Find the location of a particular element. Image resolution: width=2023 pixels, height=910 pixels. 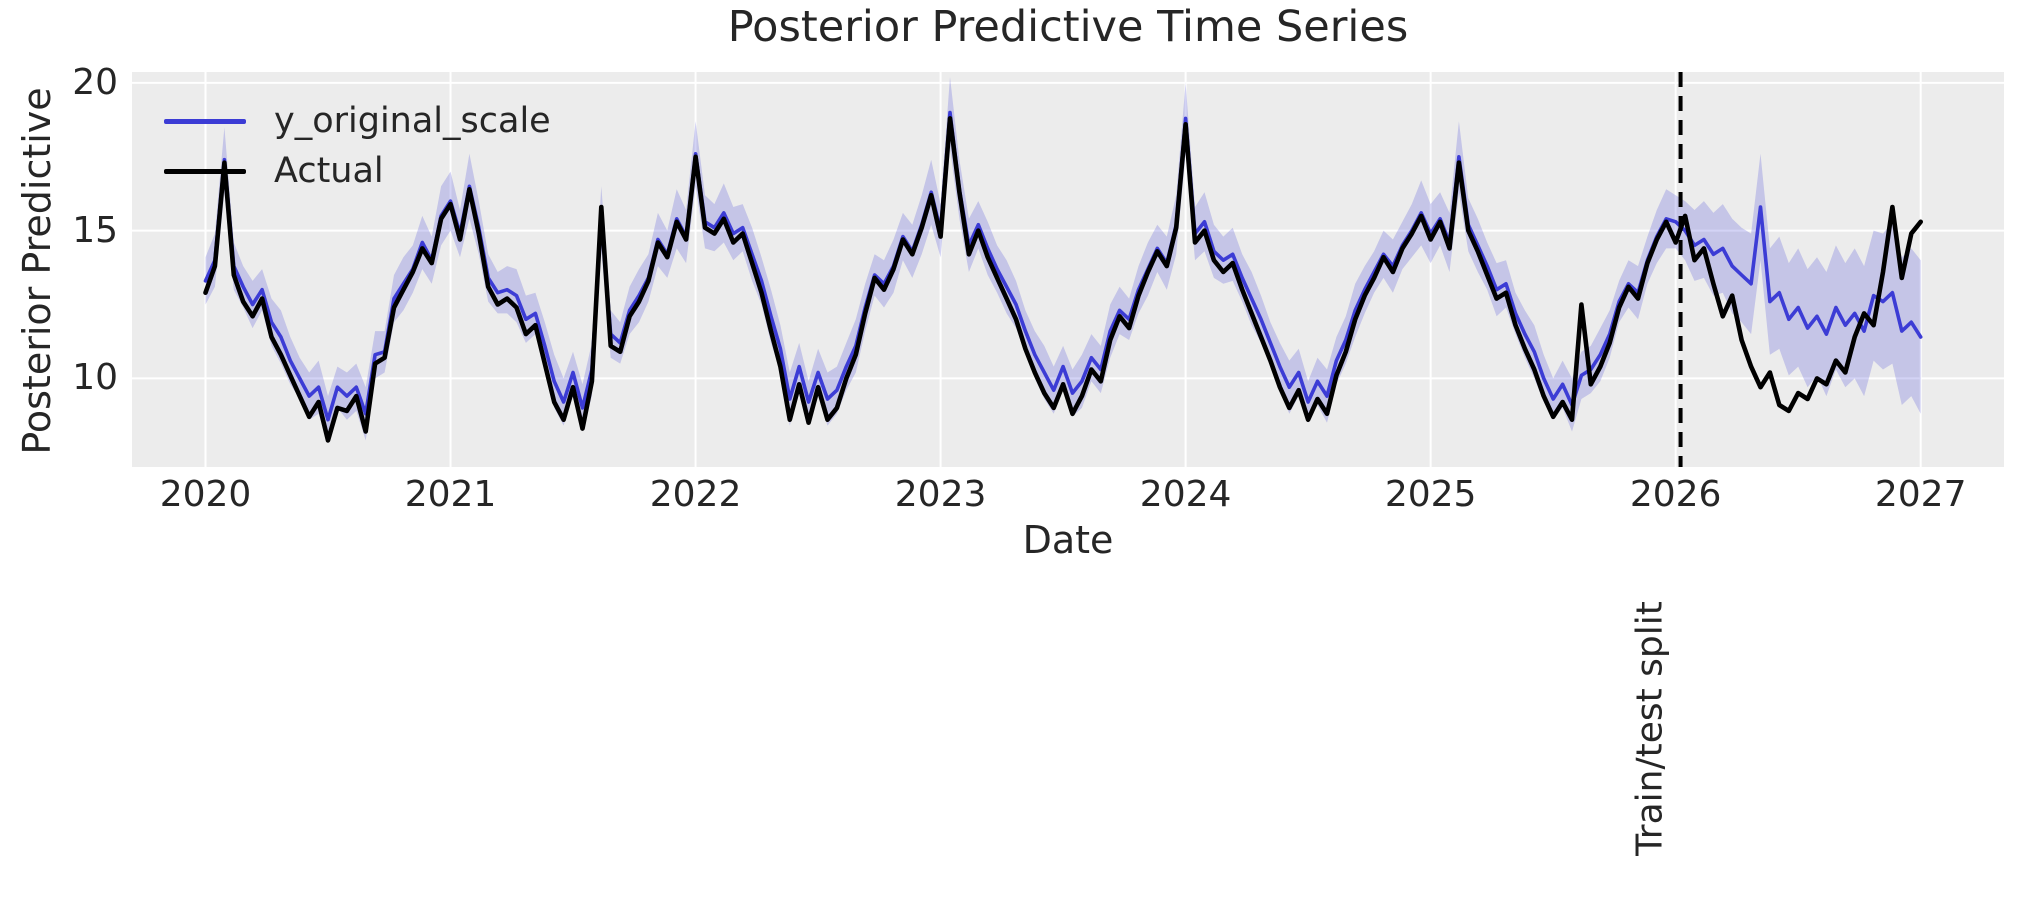

x-tick-label: 2025 is located at coordinates (1430, 494).